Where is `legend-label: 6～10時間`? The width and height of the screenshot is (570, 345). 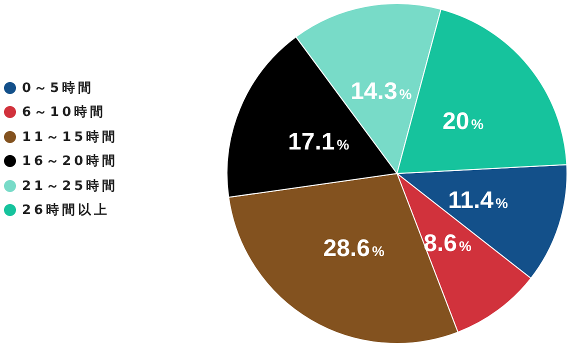
legend-label: 6～10時間 is located at coordinates (64, 113).